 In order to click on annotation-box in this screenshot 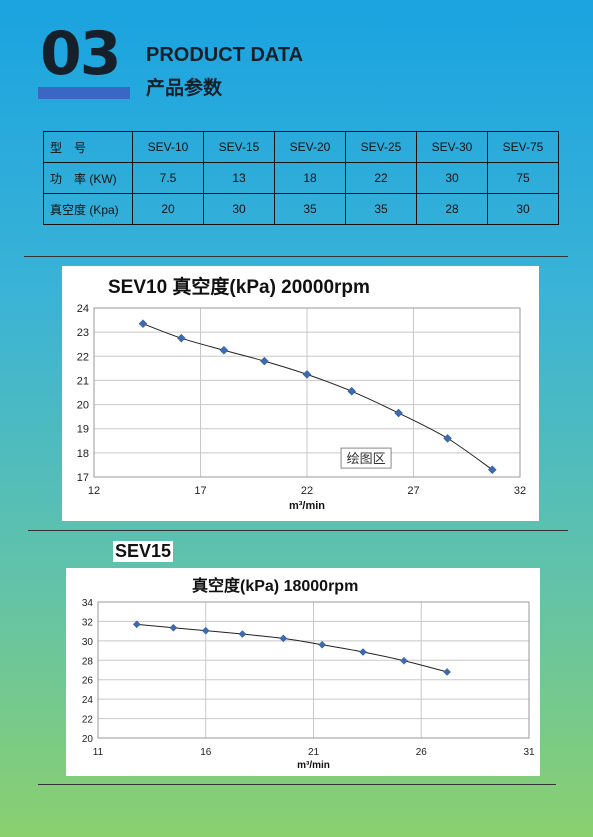, I will do `click(366, 458)`.